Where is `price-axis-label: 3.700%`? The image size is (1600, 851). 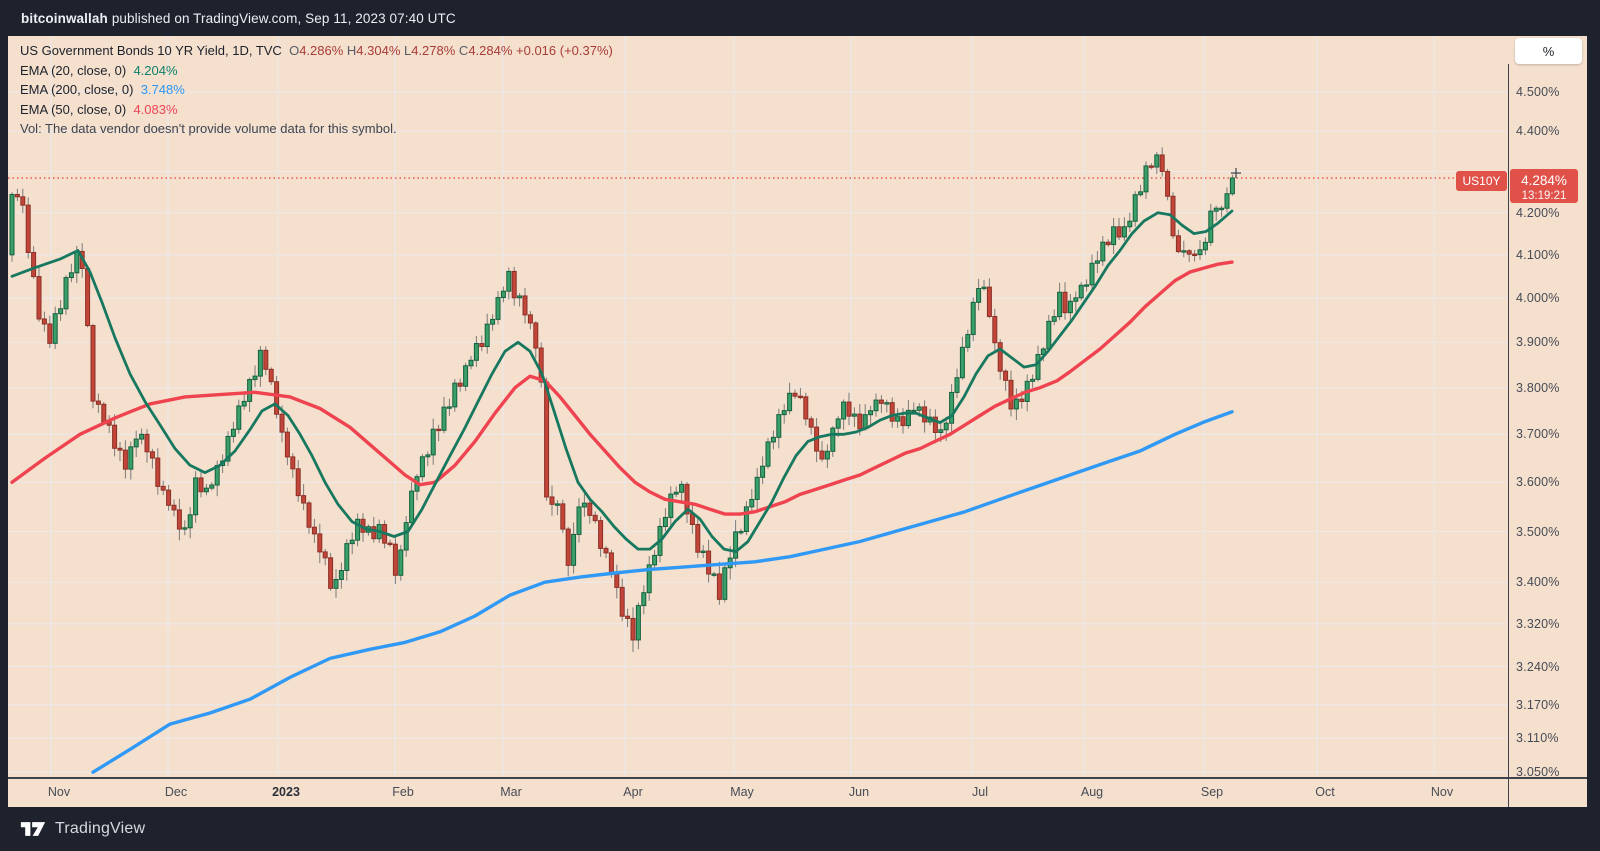
price-axis-label: 3.700% is located at coordinates (1538, 434).